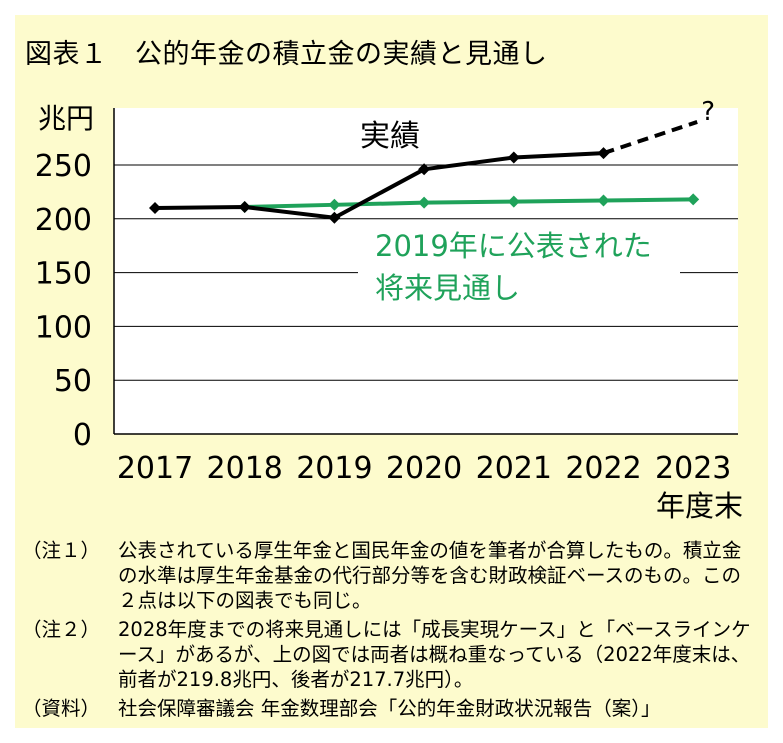  What do you see at coordinates (61, 629) in the screenshot?
I see `note-2-tag: （注２）` at bounding box center [61, 629].